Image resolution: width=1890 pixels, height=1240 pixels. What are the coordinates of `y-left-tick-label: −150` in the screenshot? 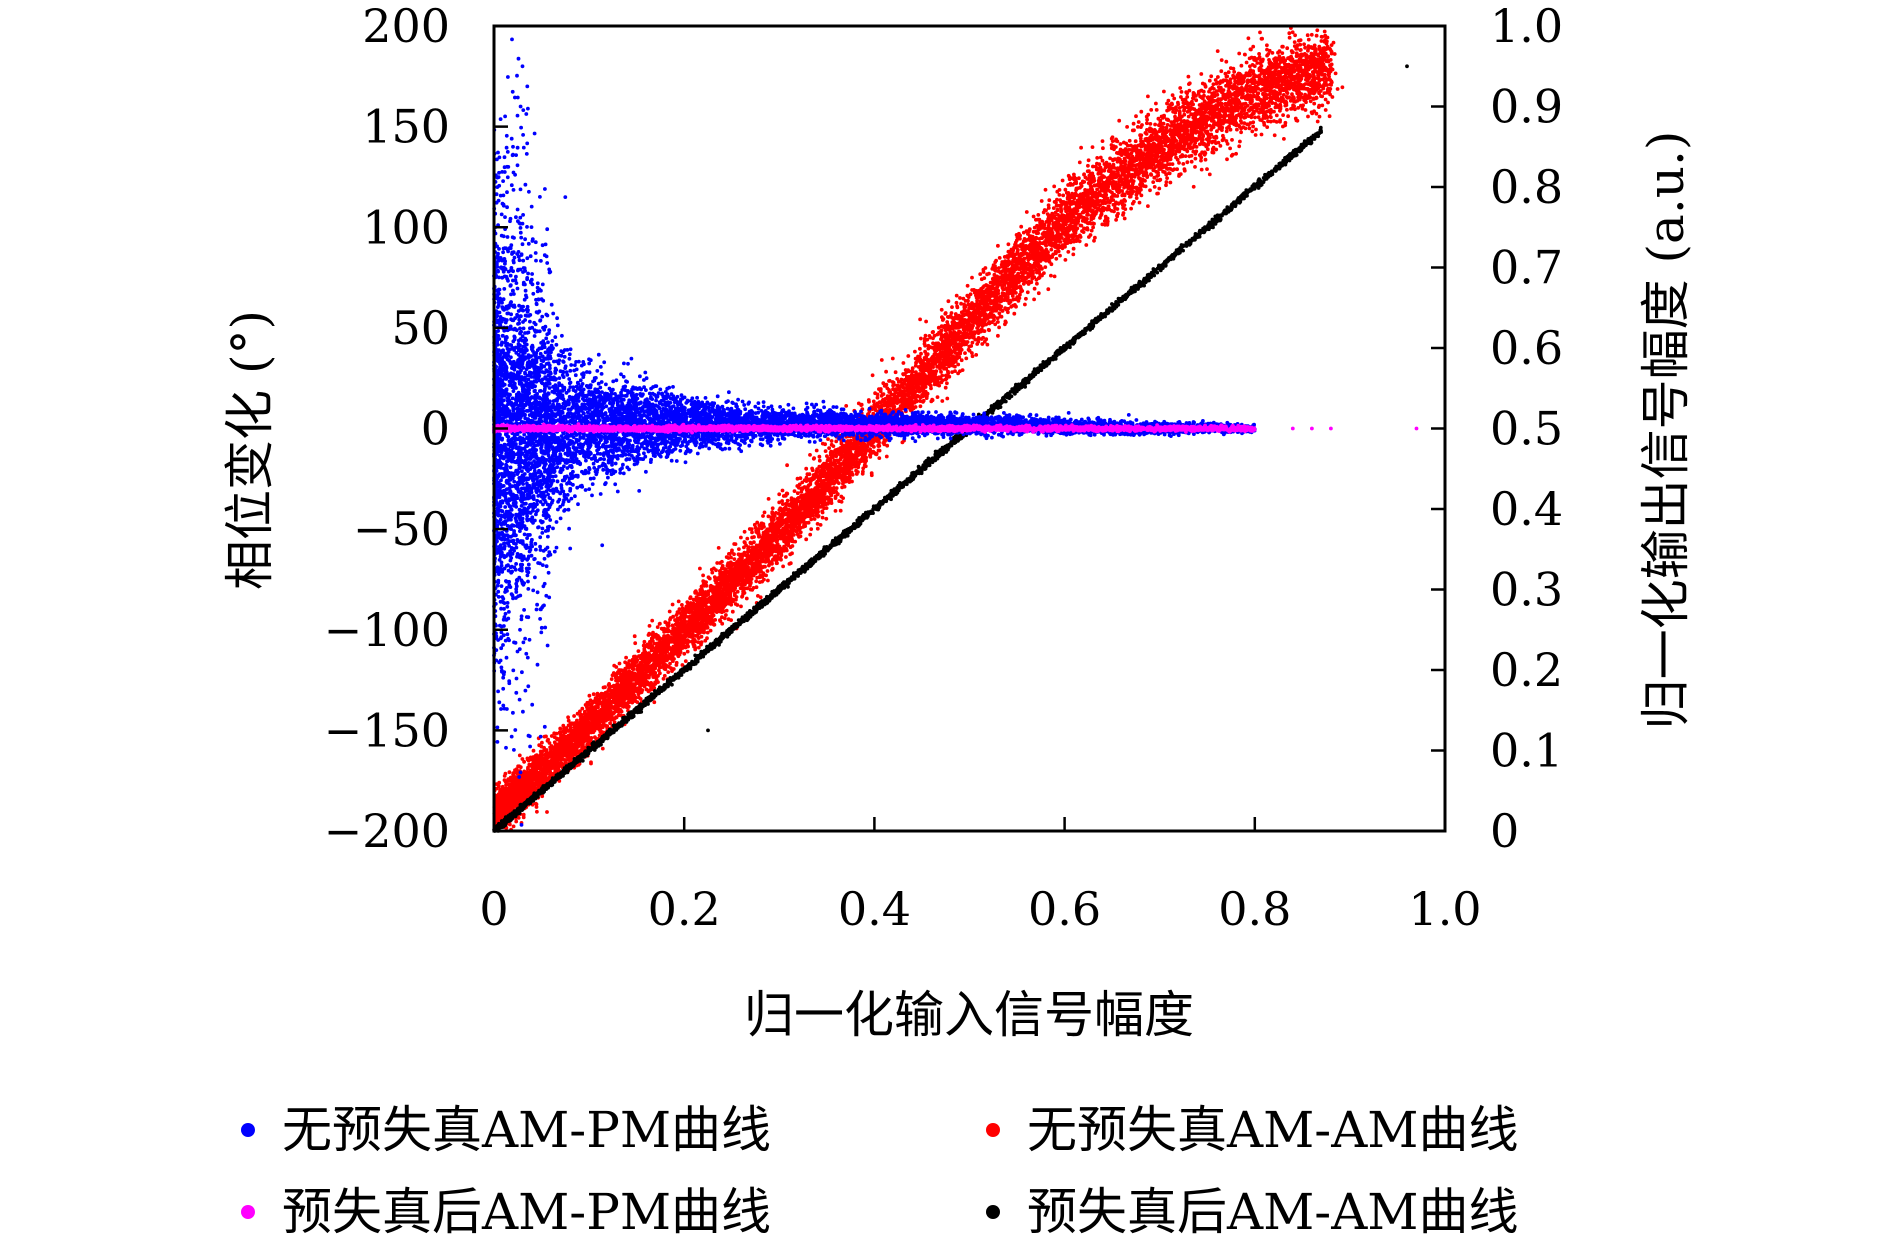 It's located at (387, 730).